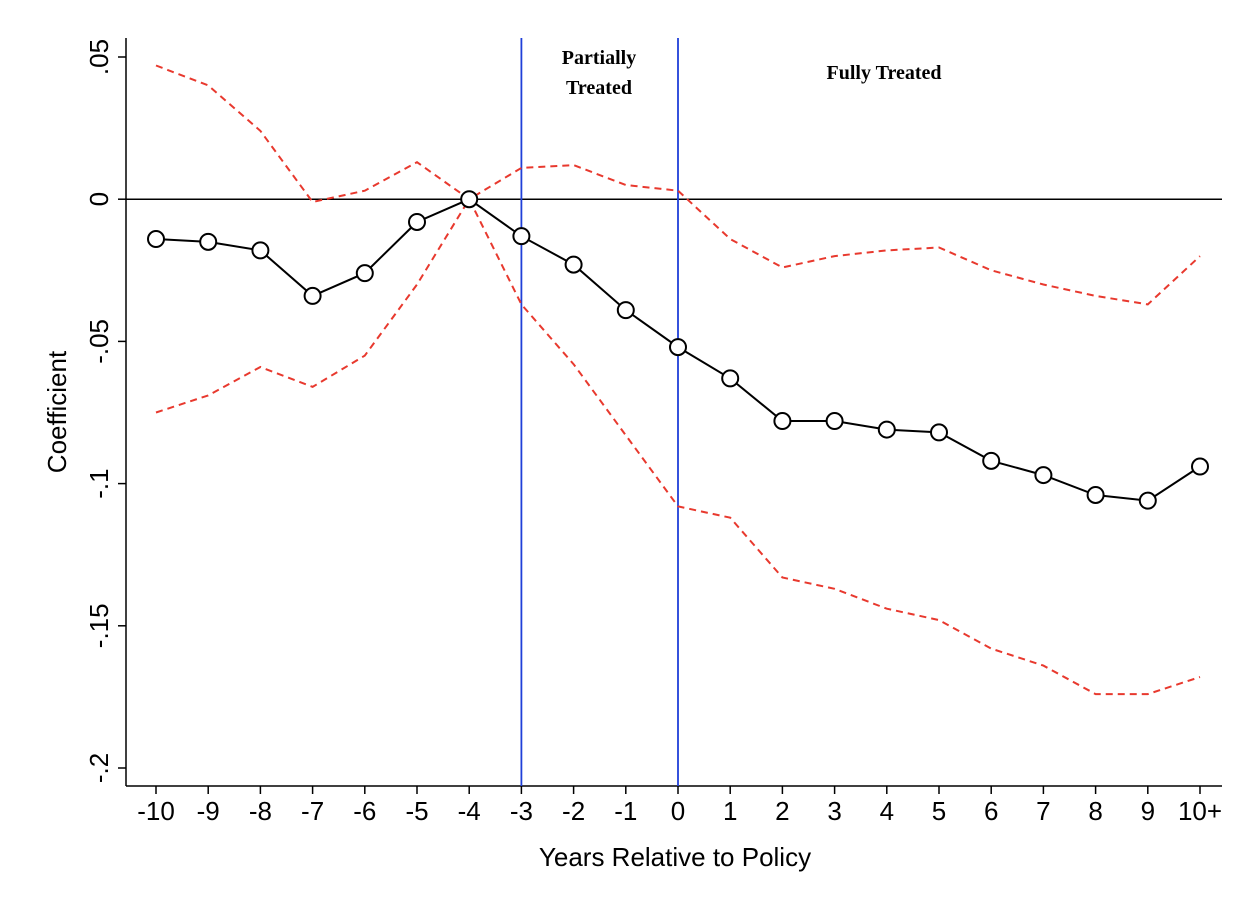 The height and width of the screenshot is (906, 1252). I want to click on y-tick-label: .05, so click(99, 57).